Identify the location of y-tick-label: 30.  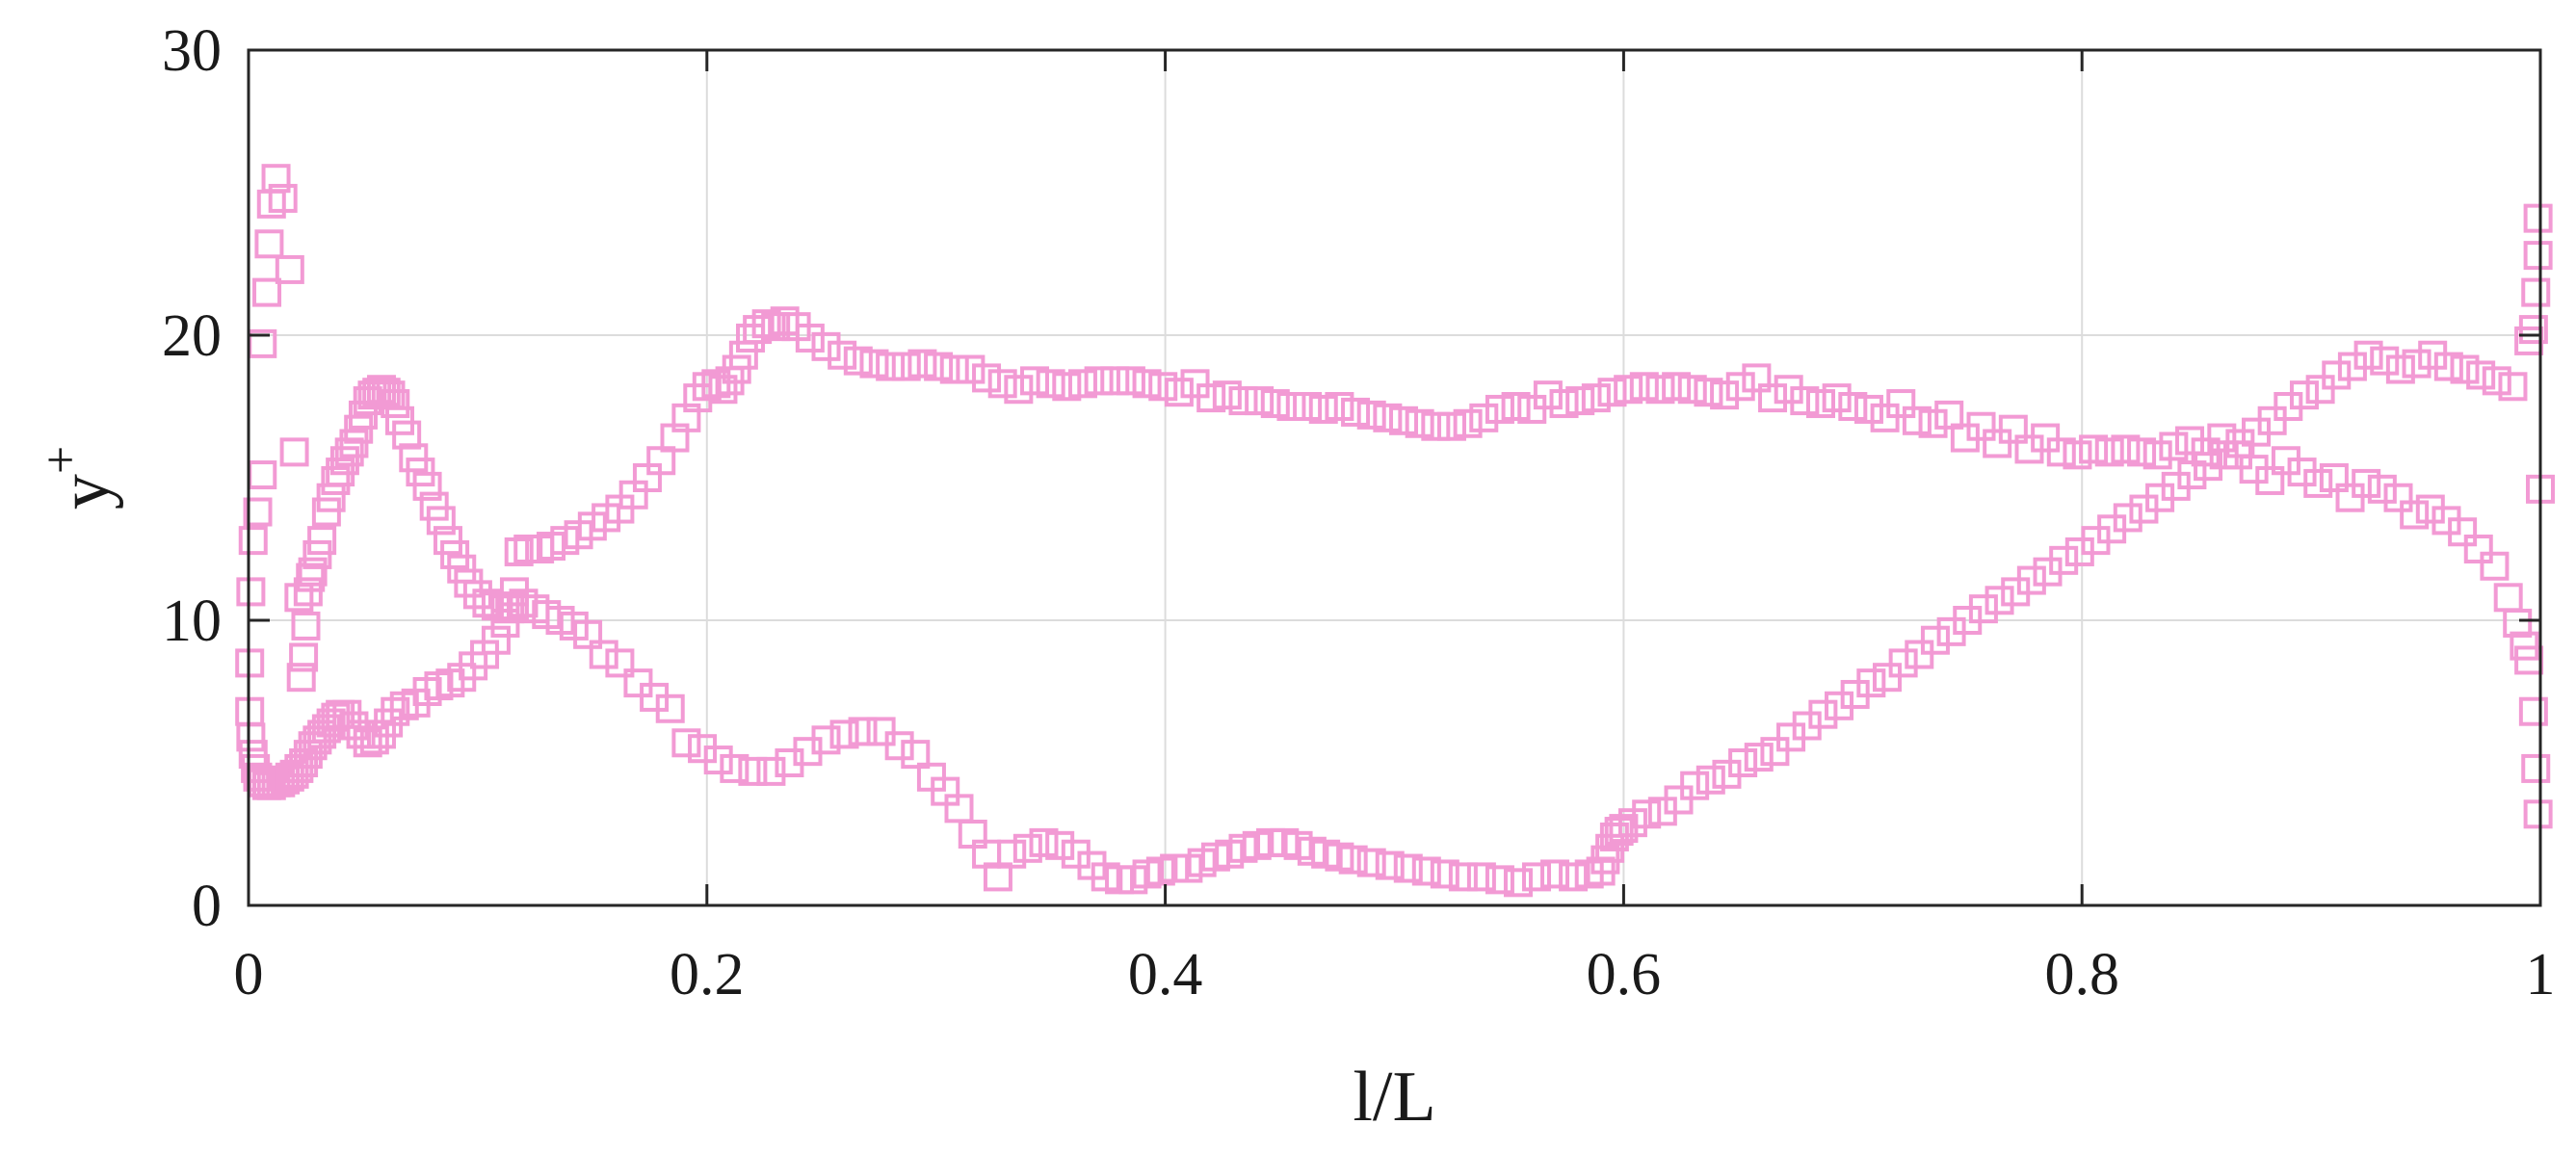
(192, 51).